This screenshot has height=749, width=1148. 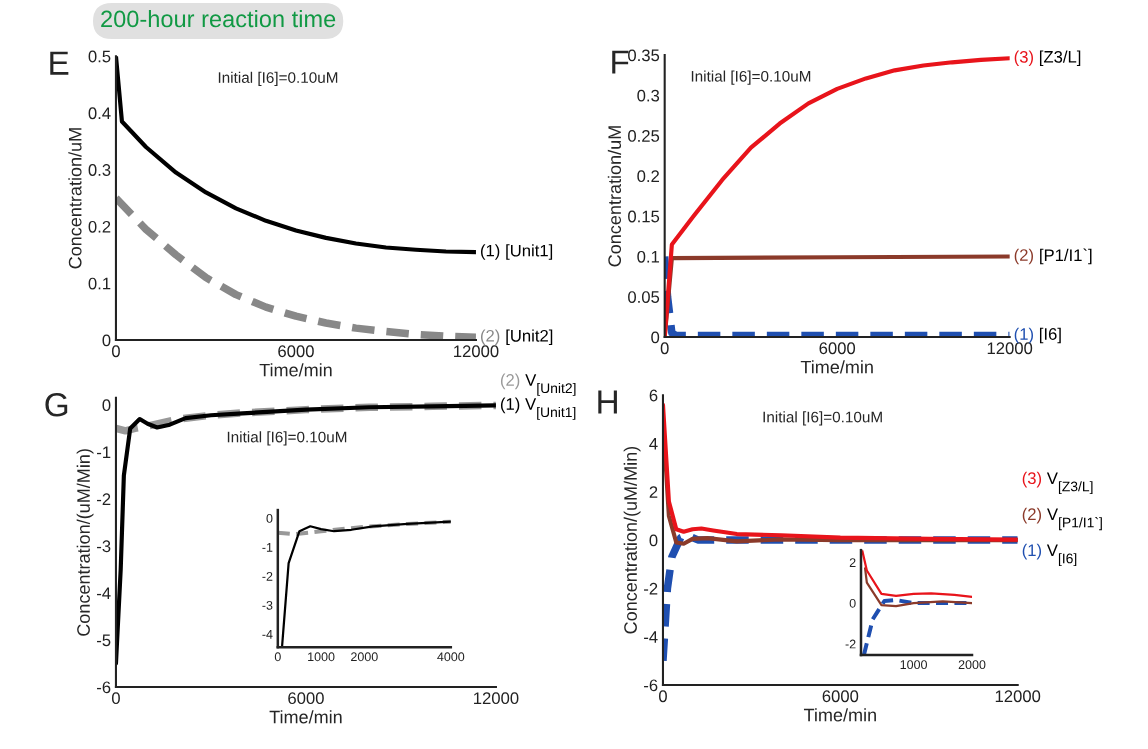 What do you see at coordinates (1037, 335) in the screenshot?
I see `series-label: (1) [I6]` at bounding box center [1037, 335].